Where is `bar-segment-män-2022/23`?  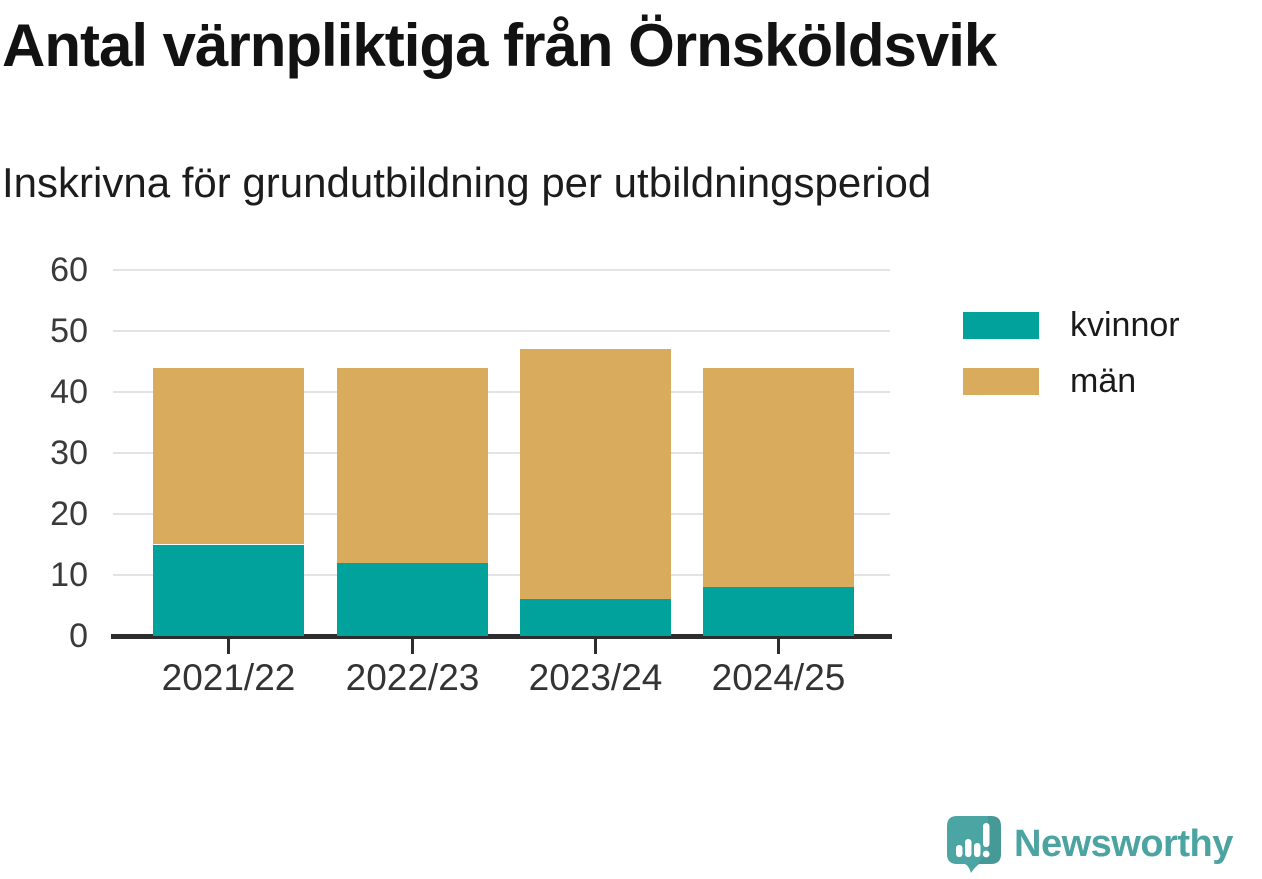
bar-segment-män-2022/23 is located at coordinates (412, 465).